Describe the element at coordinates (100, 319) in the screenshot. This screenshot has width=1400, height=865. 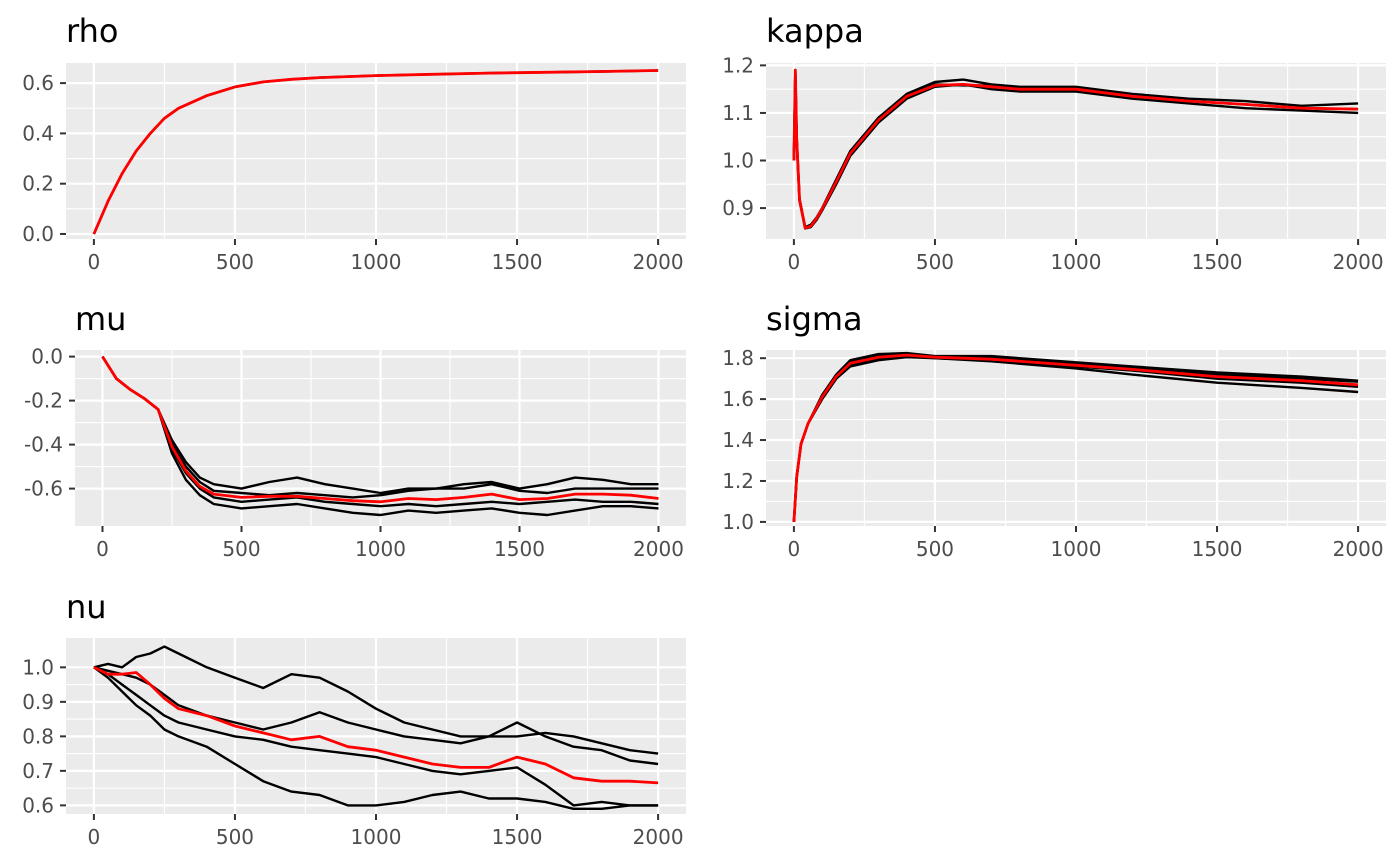
I see `panel-title: mu` at that location.